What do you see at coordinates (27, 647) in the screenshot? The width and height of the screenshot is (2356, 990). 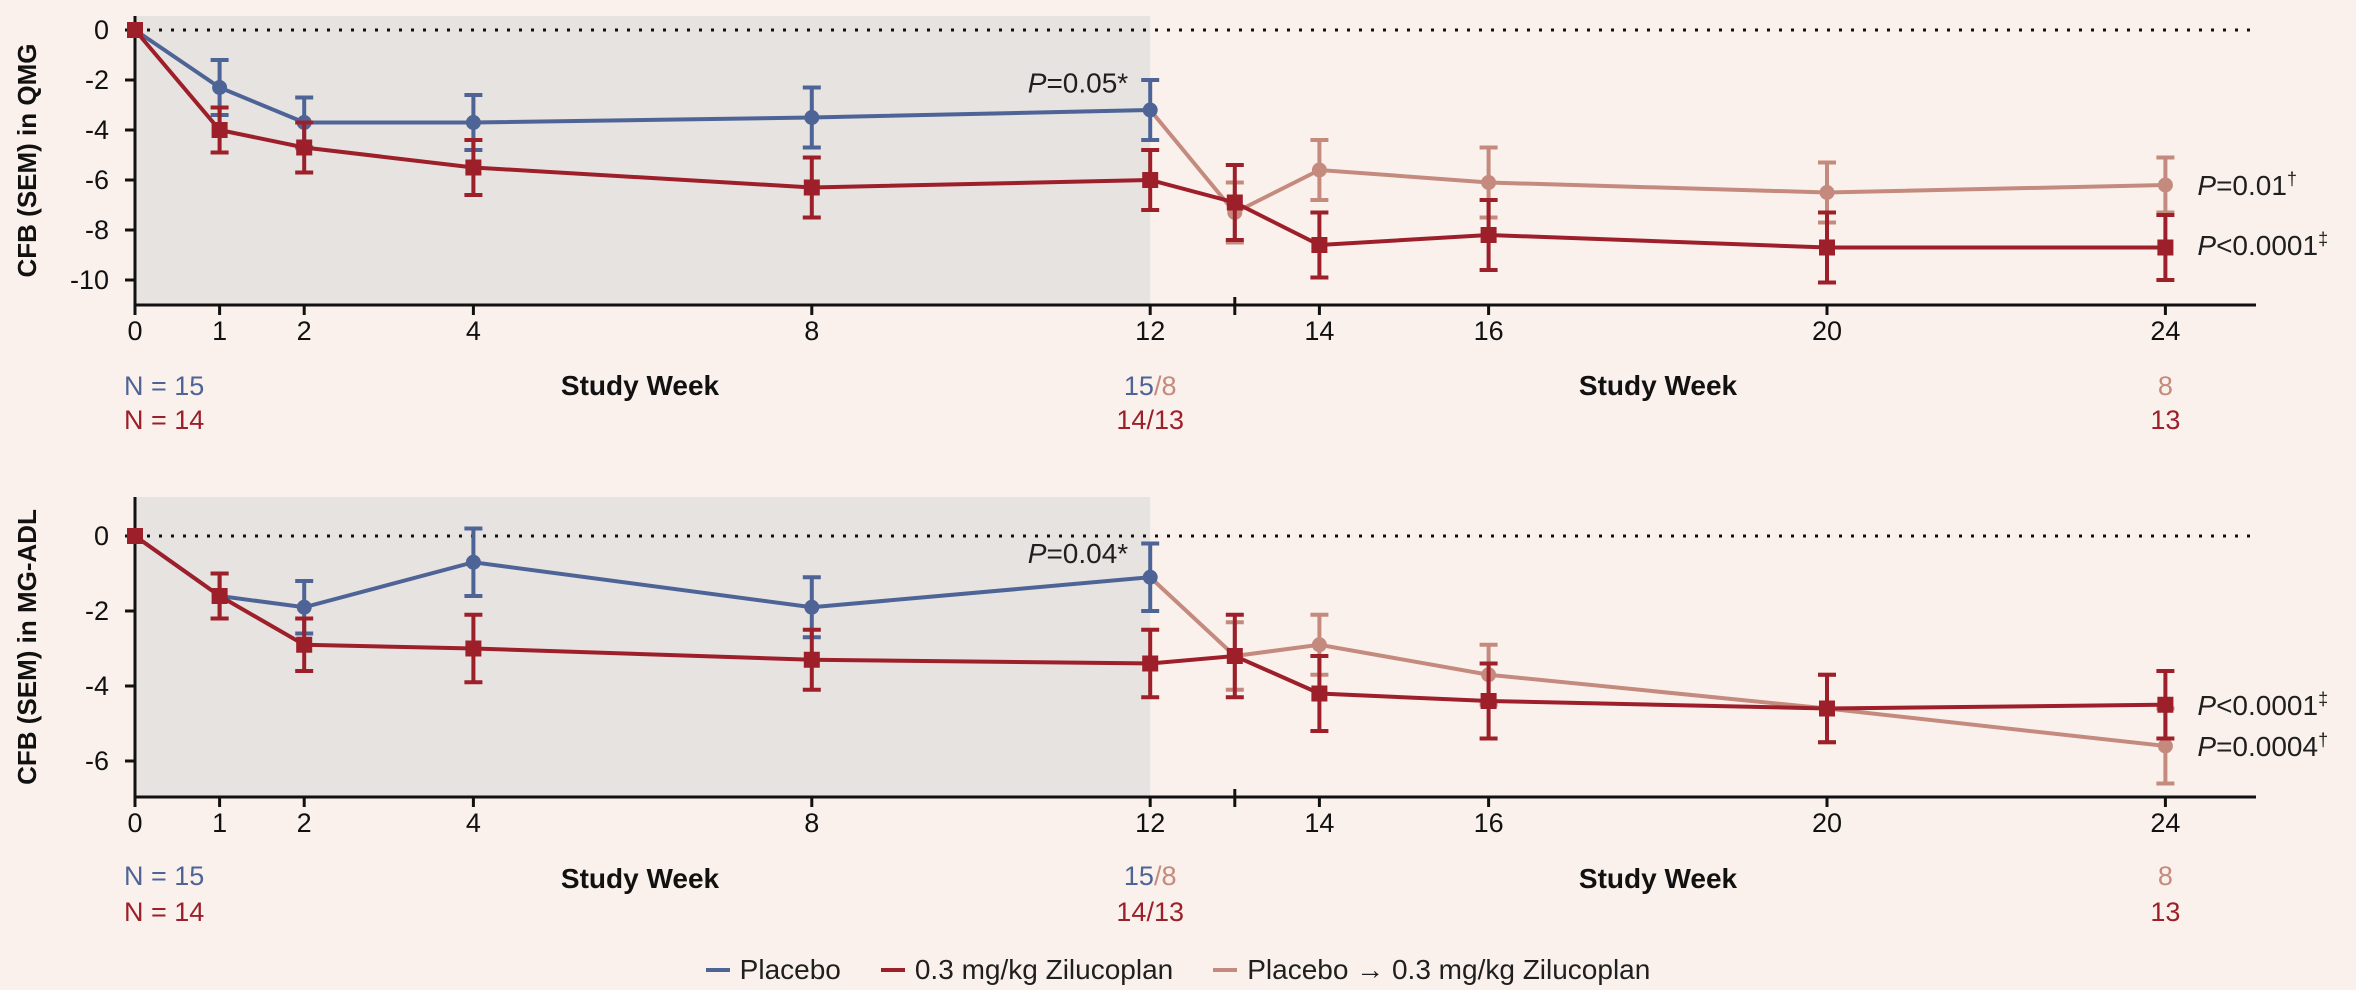 I see `y-axis-label: CFB (SEM) in MG-ADL` at bounding box center [27, 647].